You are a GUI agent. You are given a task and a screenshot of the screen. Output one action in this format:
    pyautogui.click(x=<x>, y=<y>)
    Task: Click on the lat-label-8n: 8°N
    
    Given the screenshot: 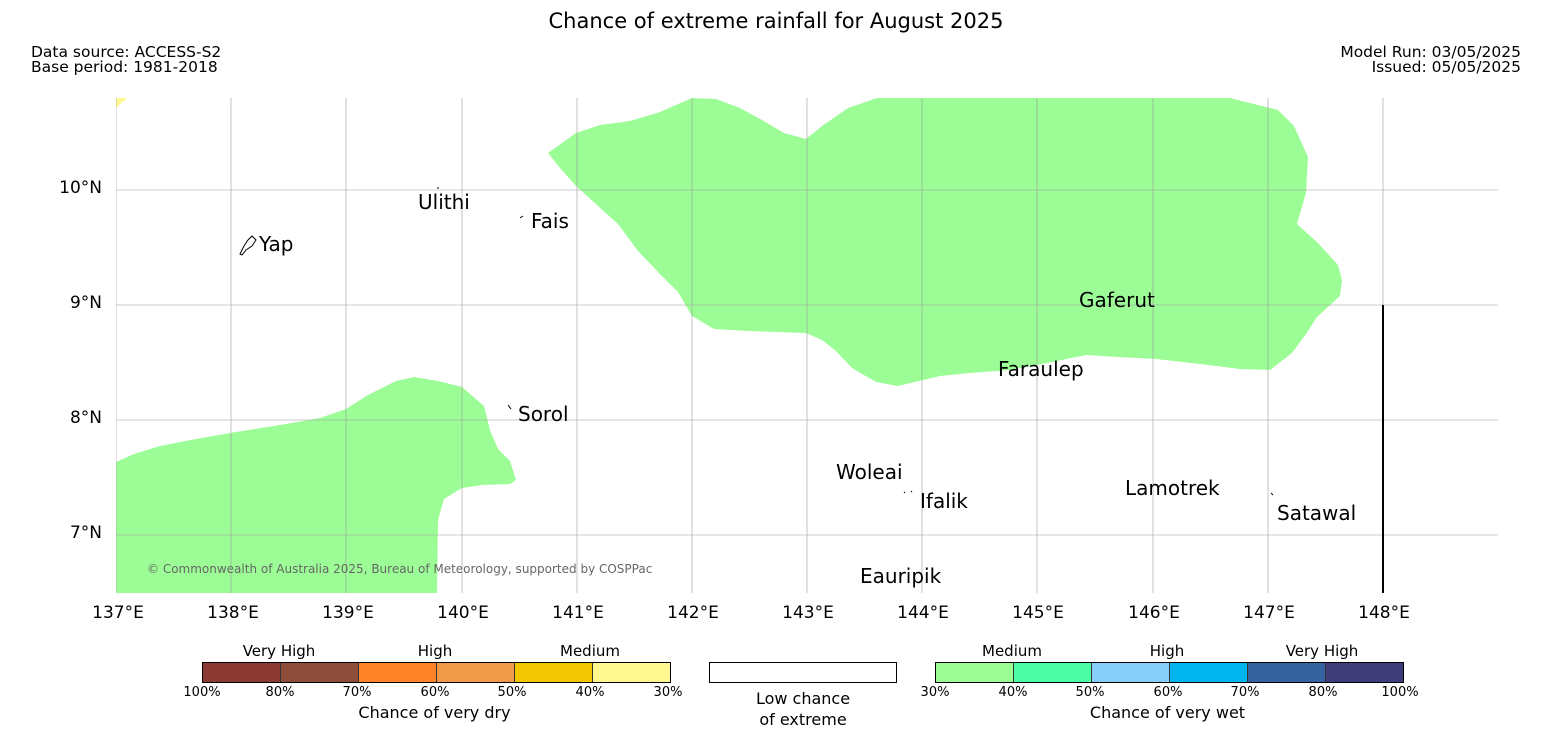 What is the action you would take?
    pyautogui.click(x=85, y=418)
    